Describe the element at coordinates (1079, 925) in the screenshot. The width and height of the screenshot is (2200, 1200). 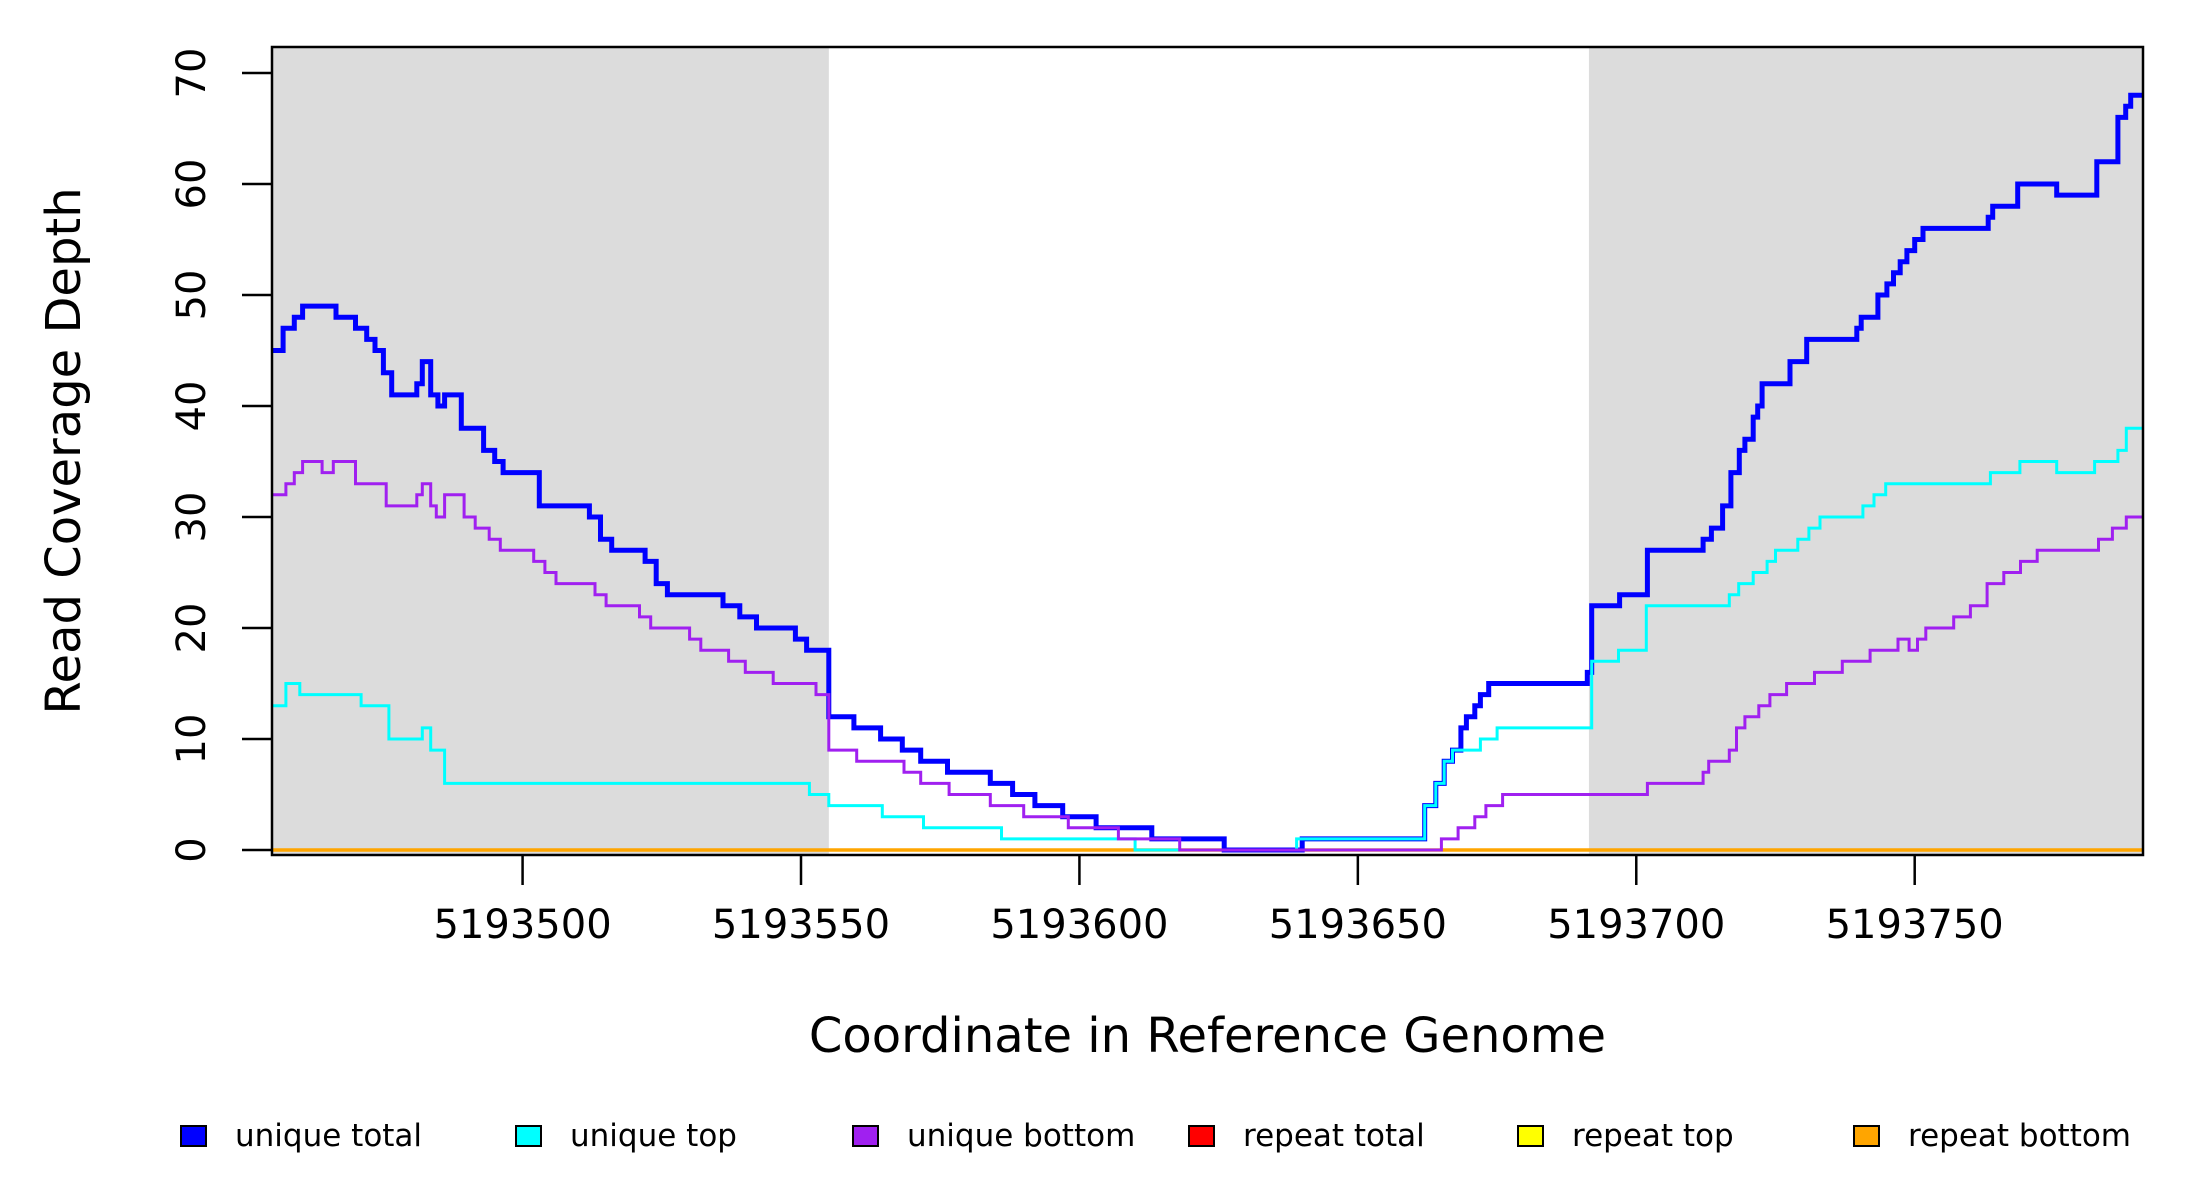
I see `x-tick-label-5193600: 5193600` at that location.